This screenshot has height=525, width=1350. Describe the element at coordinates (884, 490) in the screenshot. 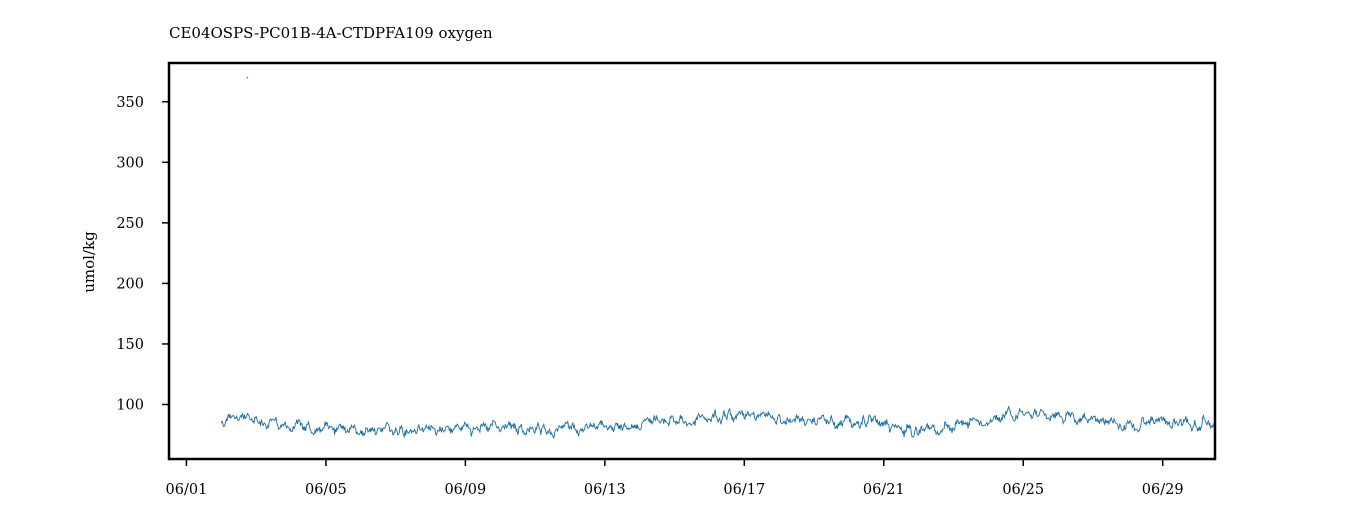

I see `x-tick-label: 06/21` at that location.